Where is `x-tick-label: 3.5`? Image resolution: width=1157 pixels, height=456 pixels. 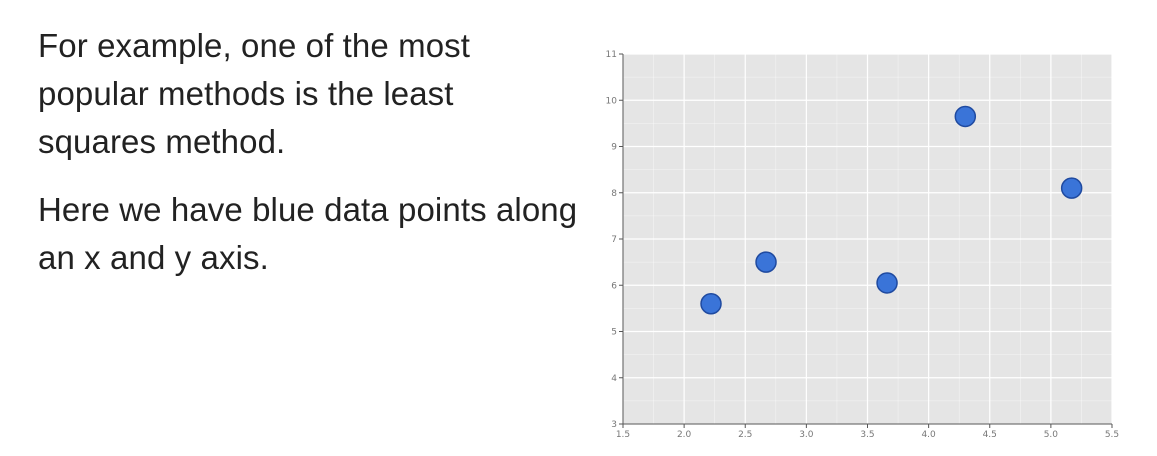 x-tick-label: 3.5 is located at coordinates (867, 435).